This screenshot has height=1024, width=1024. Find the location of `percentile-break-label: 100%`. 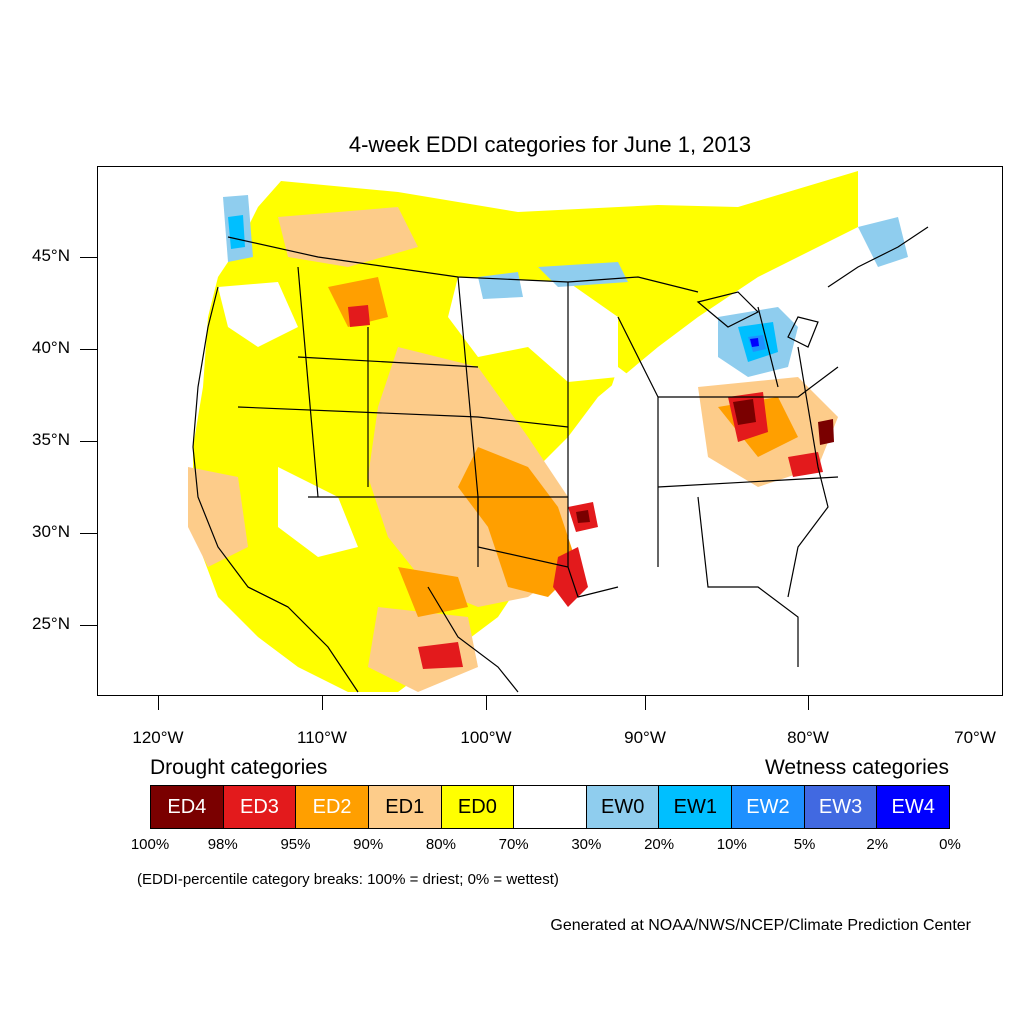

percentile-break-label: 100% is located at coordinates (150, 844).